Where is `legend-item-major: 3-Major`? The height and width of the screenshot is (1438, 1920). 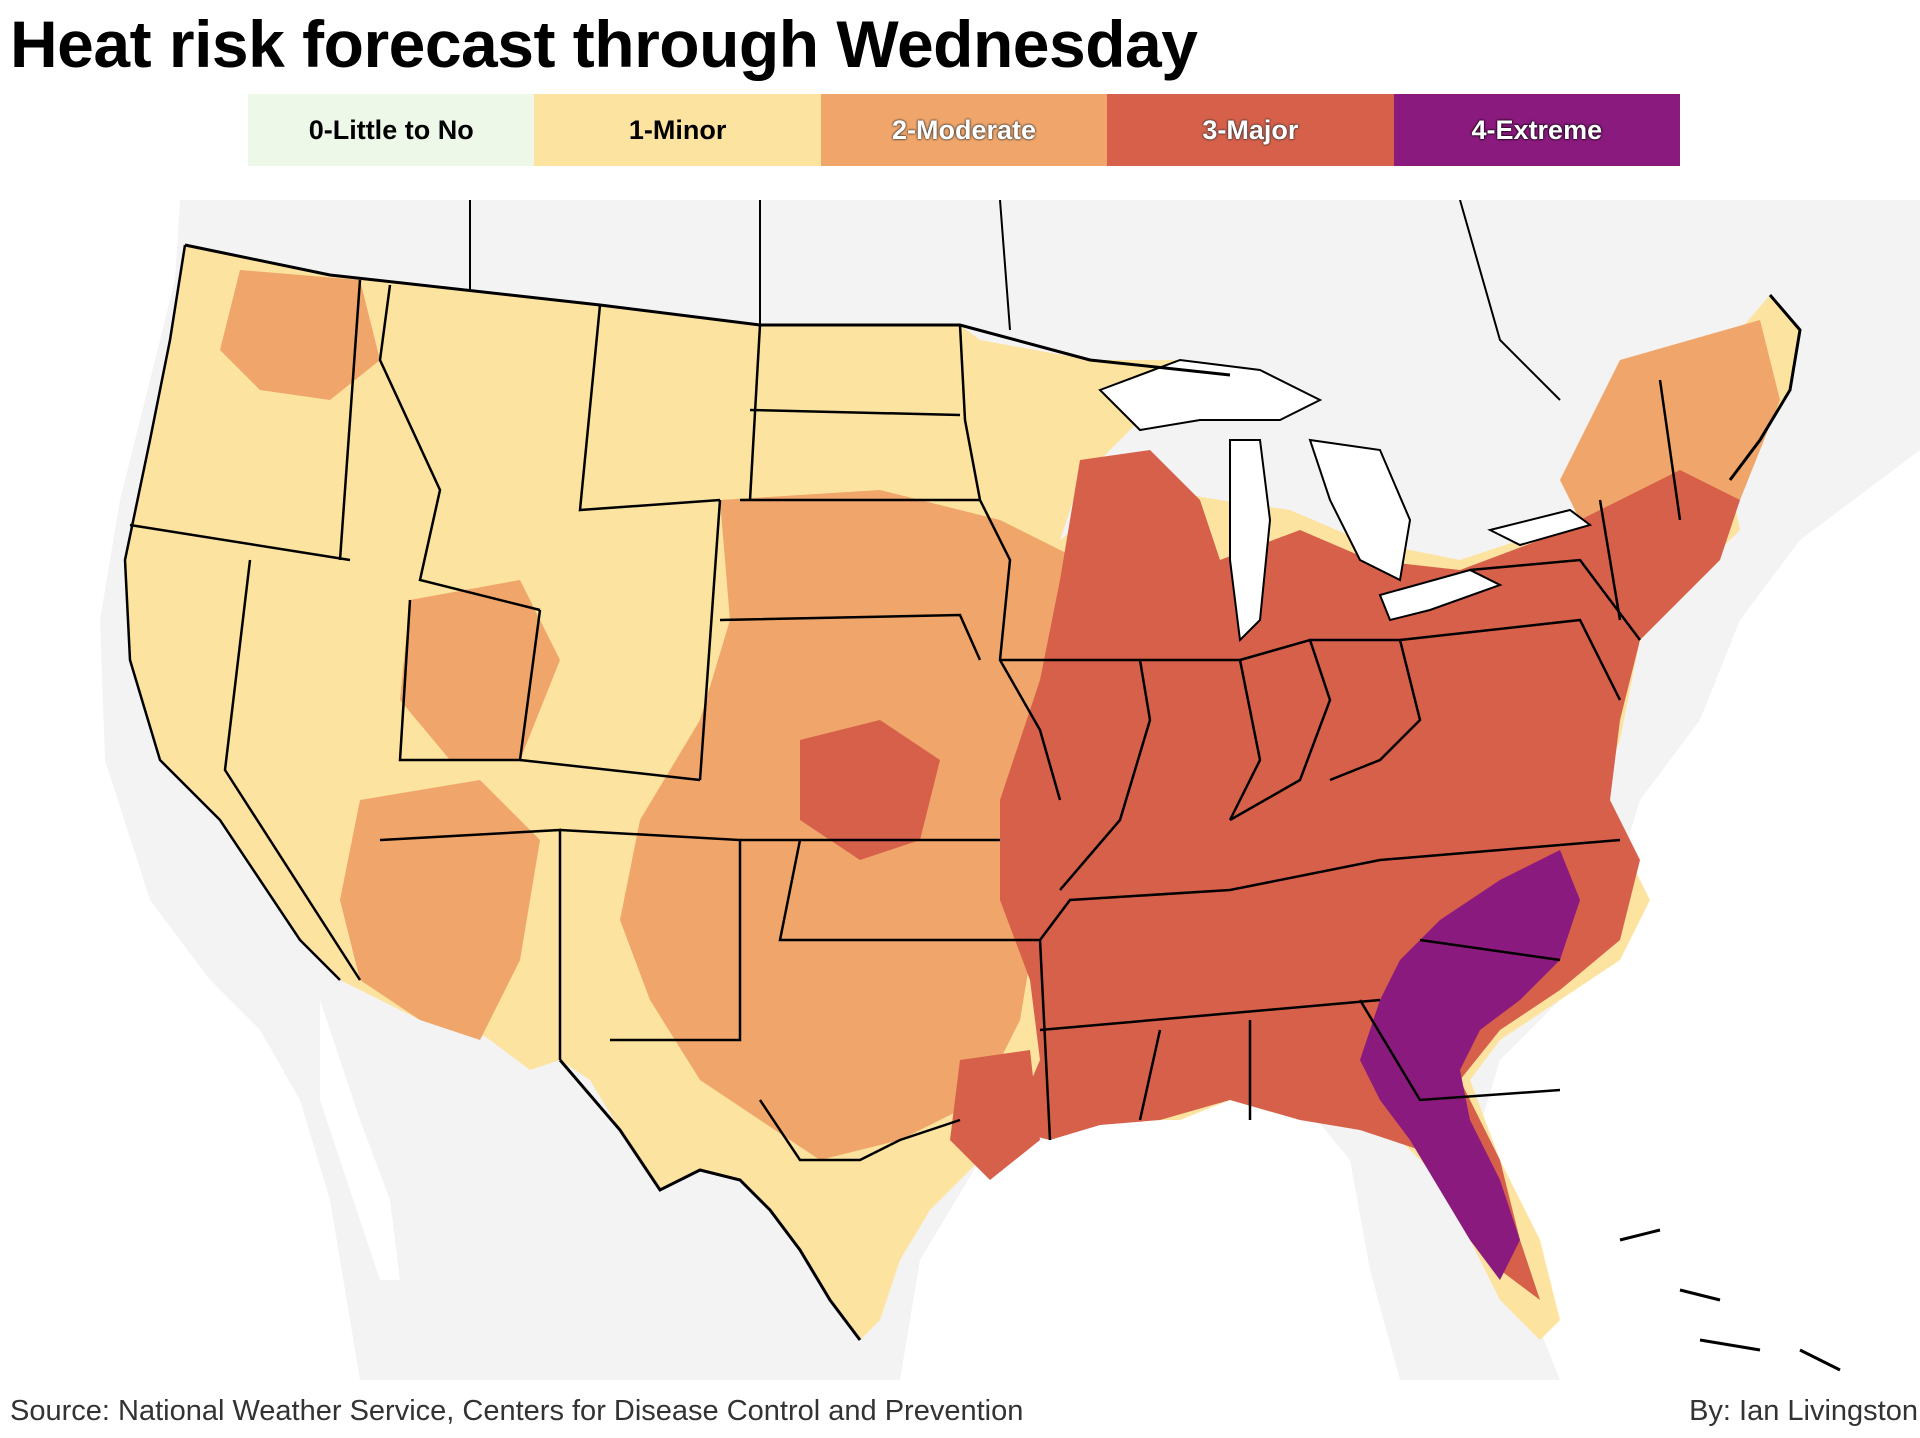 legend-item-major: 3-Major is located at coordinates (1250, 130).